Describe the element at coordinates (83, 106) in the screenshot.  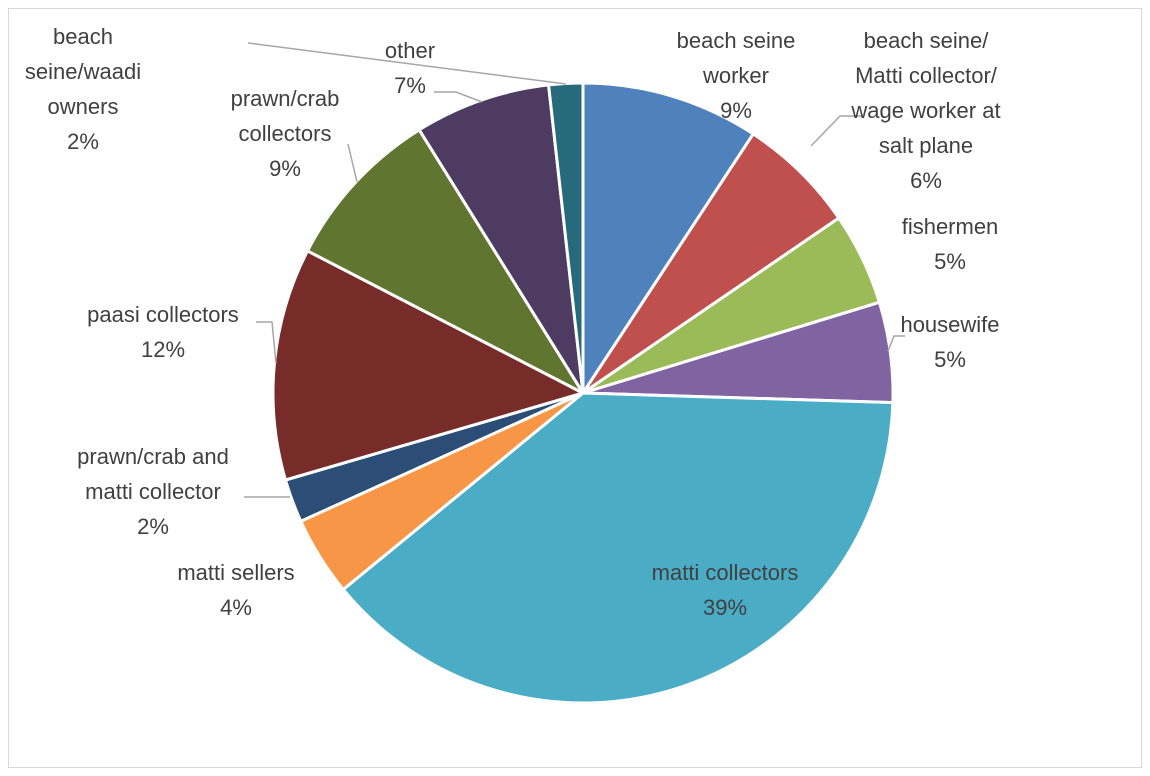
I see `slice-category-label: owners` at that location.